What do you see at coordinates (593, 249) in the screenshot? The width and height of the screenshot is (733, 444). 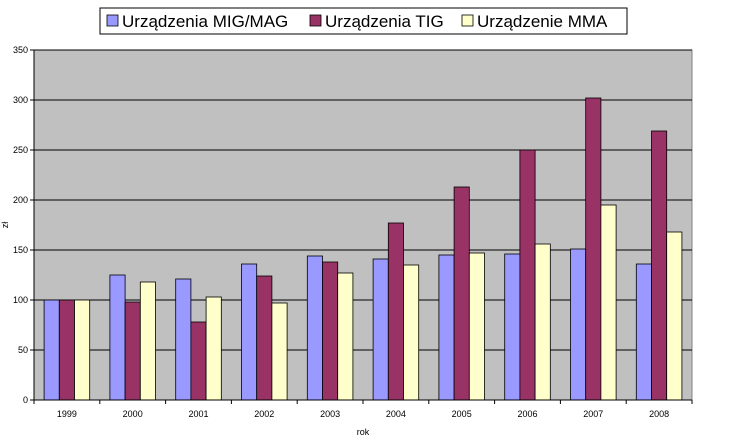 I see `bar-2-2007` at bounding box center [593, 249].